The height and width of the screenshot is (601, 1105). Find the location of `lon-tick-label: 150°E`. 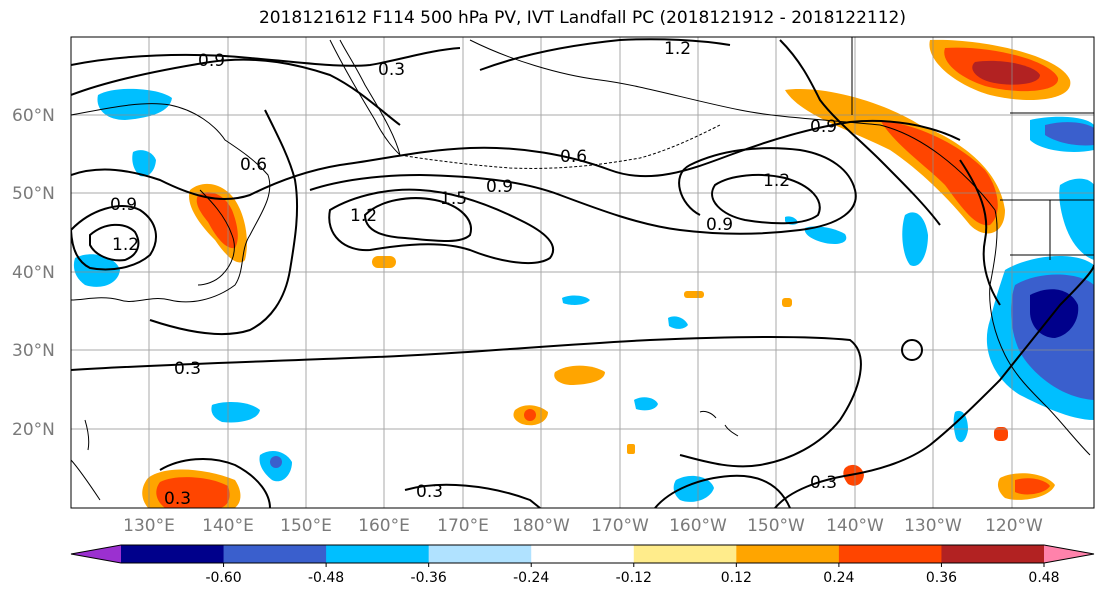

lon-tick-label: 150°E is located at coordinates (306, 526).